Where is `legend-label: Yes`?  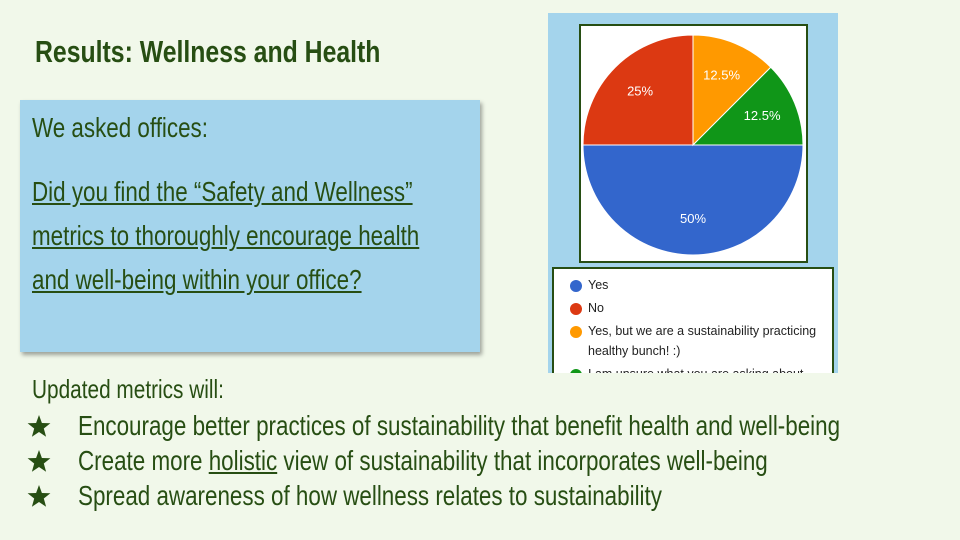
legend-label: Yes is located at coordinates (598, 285).